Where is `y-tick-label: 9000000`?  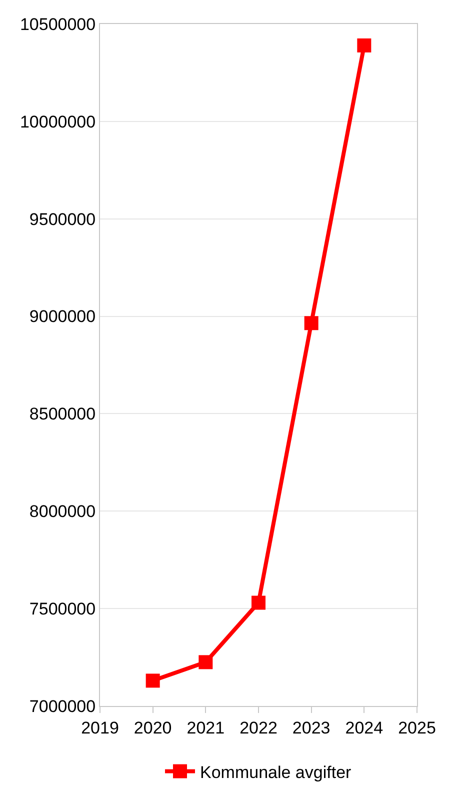 y-tick-label: 9000000 is located at coordinates (62, 316).